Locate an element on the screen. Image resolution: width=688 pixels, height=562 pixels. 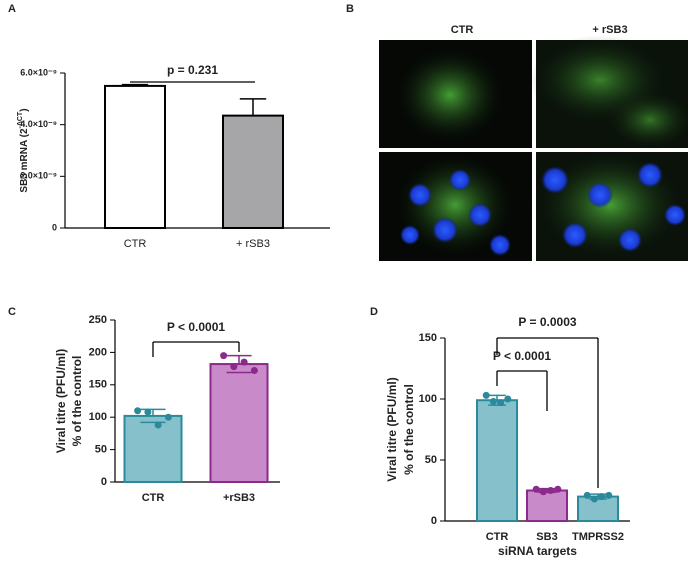
y-tick-label: 4.0×10⁻⁹ is located at coordinates (38, 124).